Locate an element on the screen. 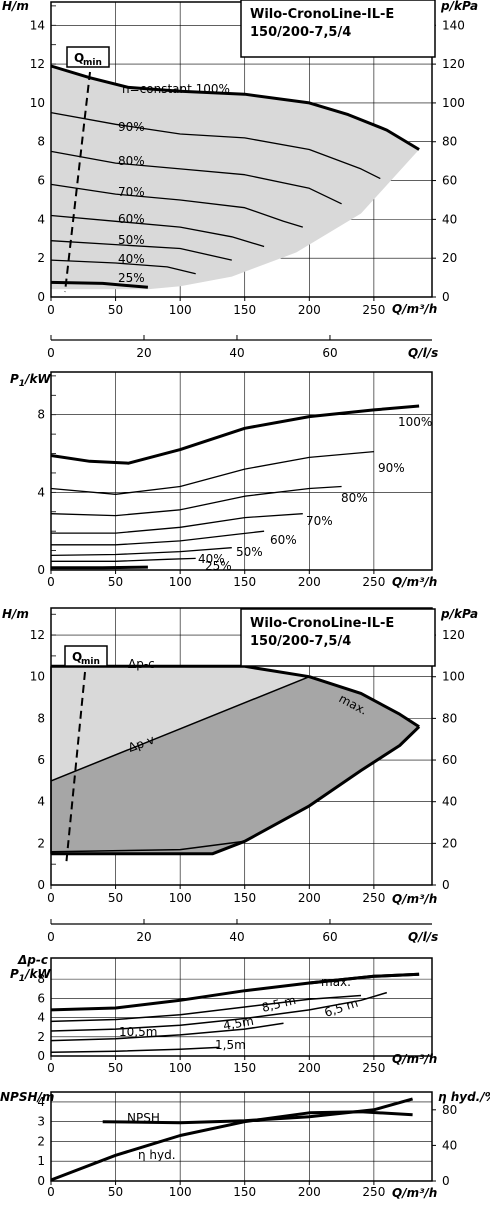 This screenshot has width=490, height=1205. qls-tick-label: 20 is located at coordinates (143, 353).